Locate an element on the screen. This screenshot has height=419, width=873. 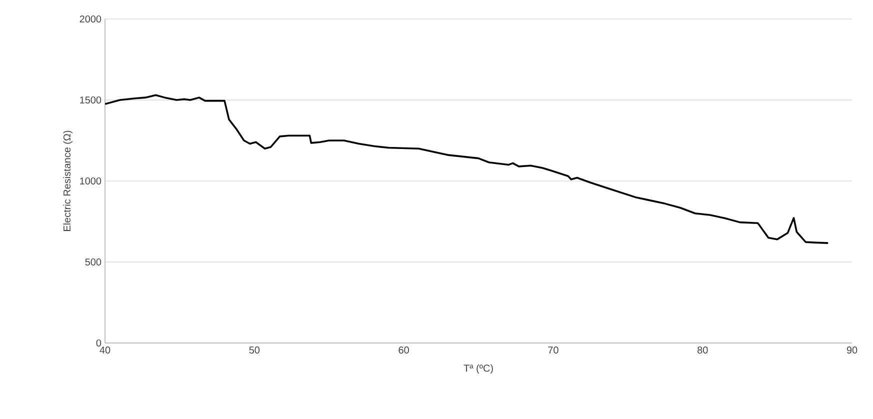
x-tick-label: 90 is located at coordinates (852, 350).